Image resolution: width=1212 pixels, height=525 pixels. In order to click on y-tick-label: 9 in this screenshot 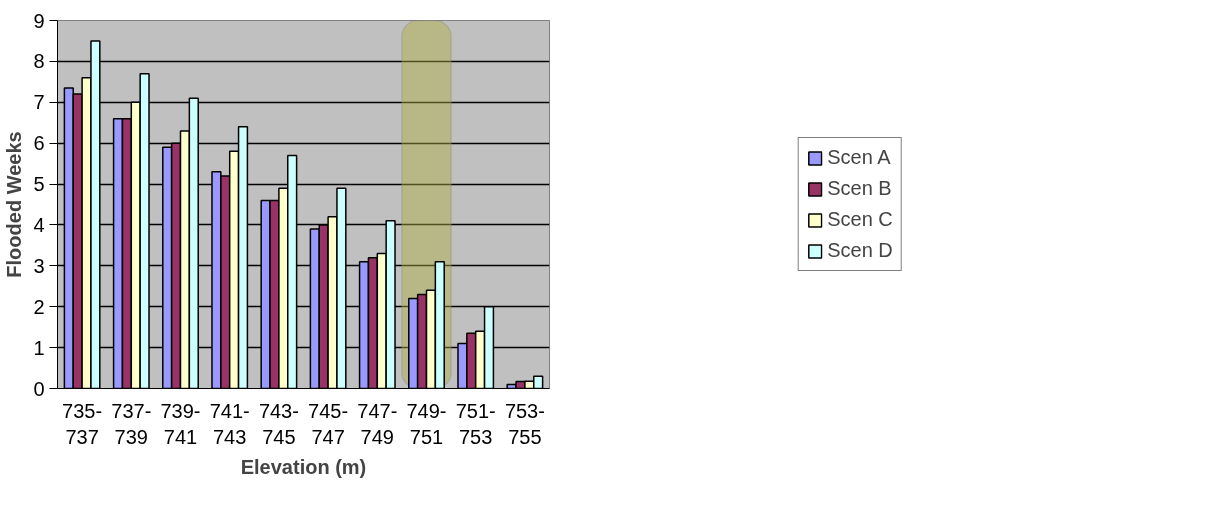, I will do `click(39, 20)`.